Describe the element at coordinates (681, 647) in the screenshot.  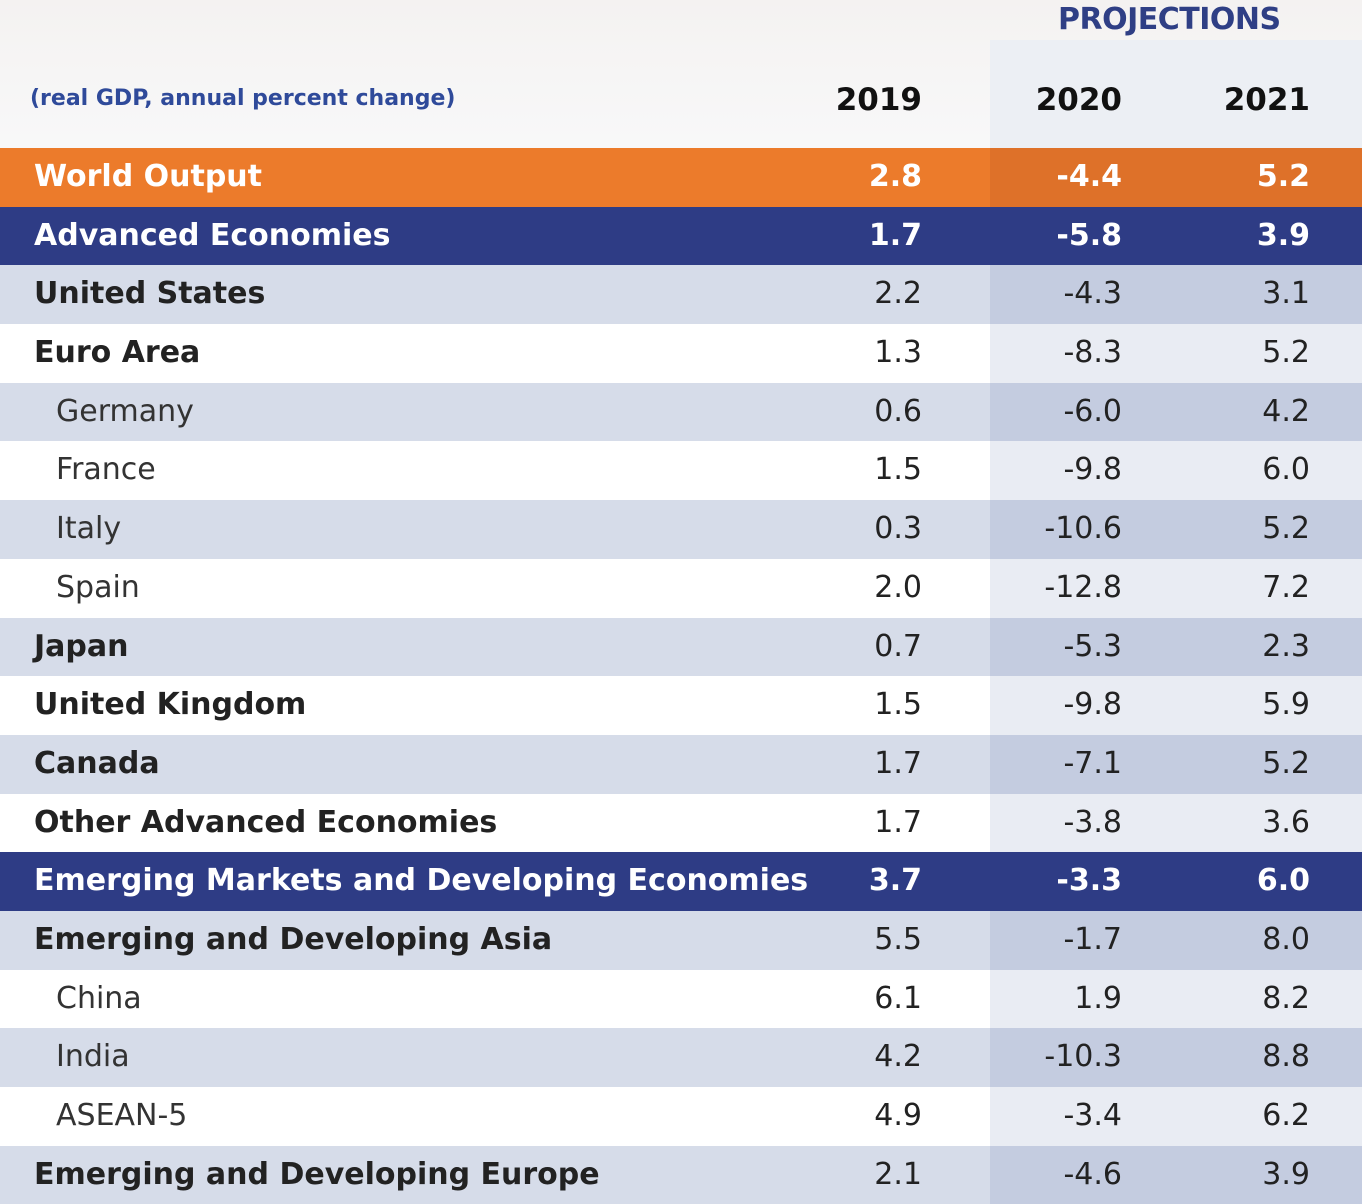
I see `table-row: Japan 0.7 -5.3 2.3` at that location.